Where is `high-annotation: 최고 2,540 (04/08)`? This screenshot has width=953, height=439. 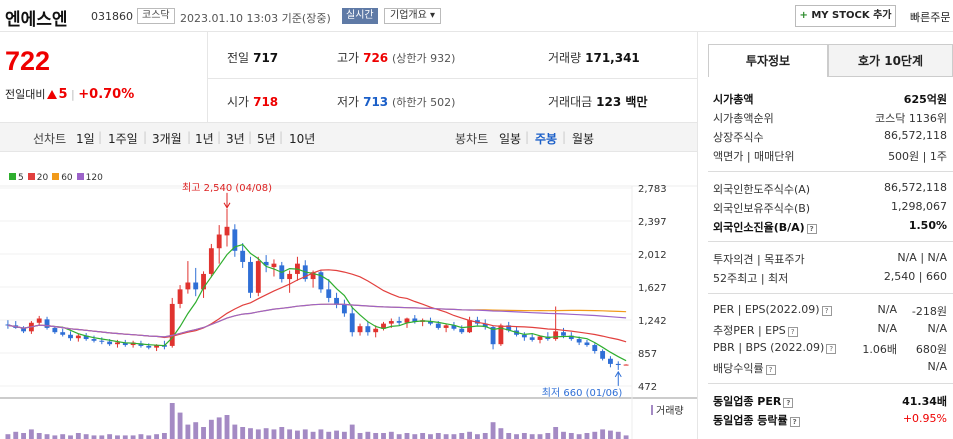 high-annotation: 최고 2,540 (04/08) is located at coordinates (227, 188).